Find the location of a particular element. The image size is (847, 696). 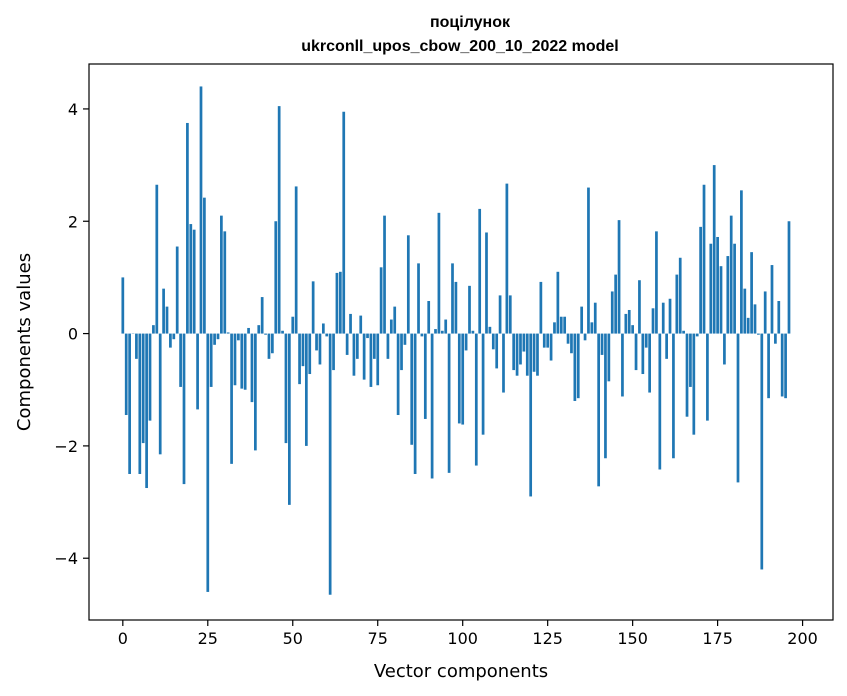

y-tick-label: −4 is located at coordinates (66, 558).